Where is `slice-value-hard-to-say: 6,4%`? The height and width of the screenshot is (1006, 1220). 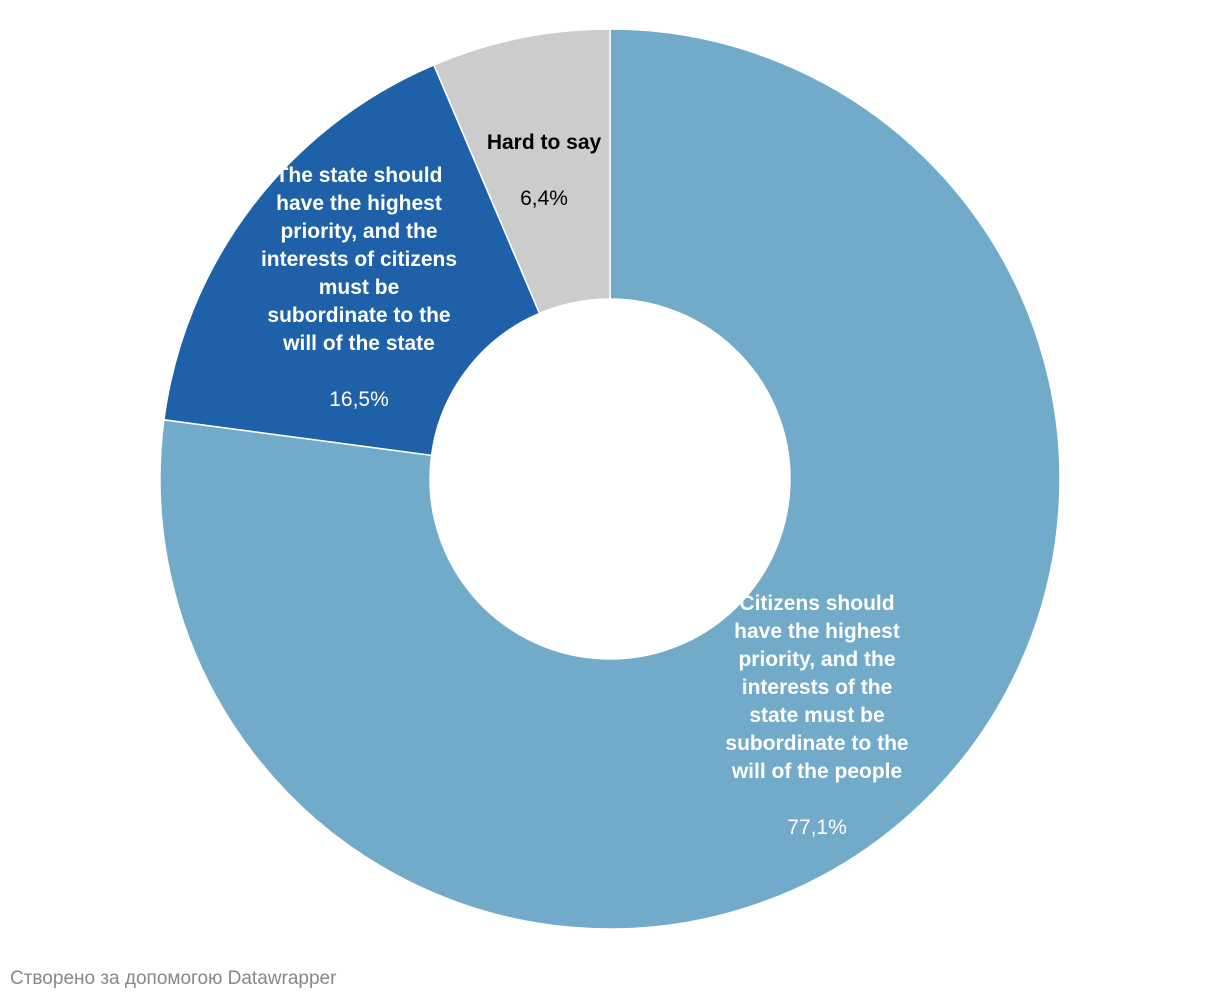 slice-value-hard-to-say: 6,4% is located at coordinates (544, 198).